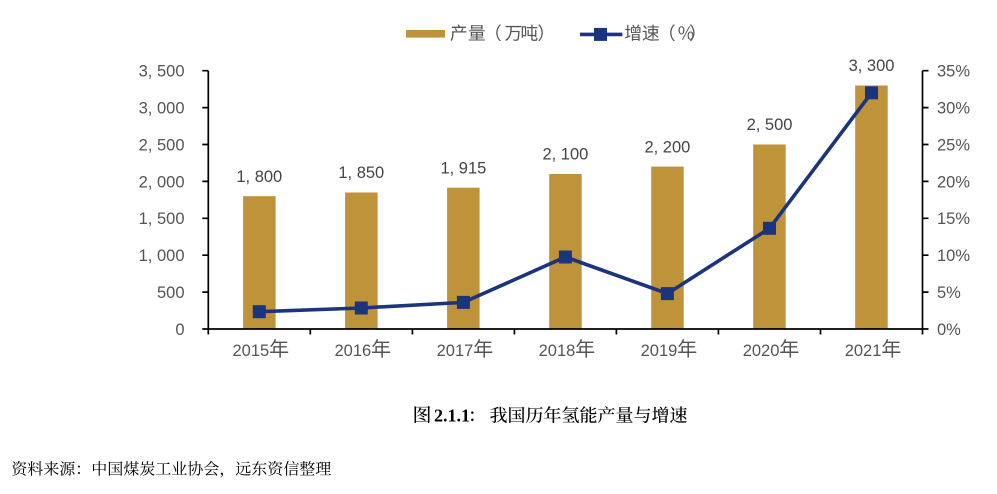 Image resolution: width=997 pixels, height=494 pixels. I want to click on svg-text: 1, 800, so click(259, 177).